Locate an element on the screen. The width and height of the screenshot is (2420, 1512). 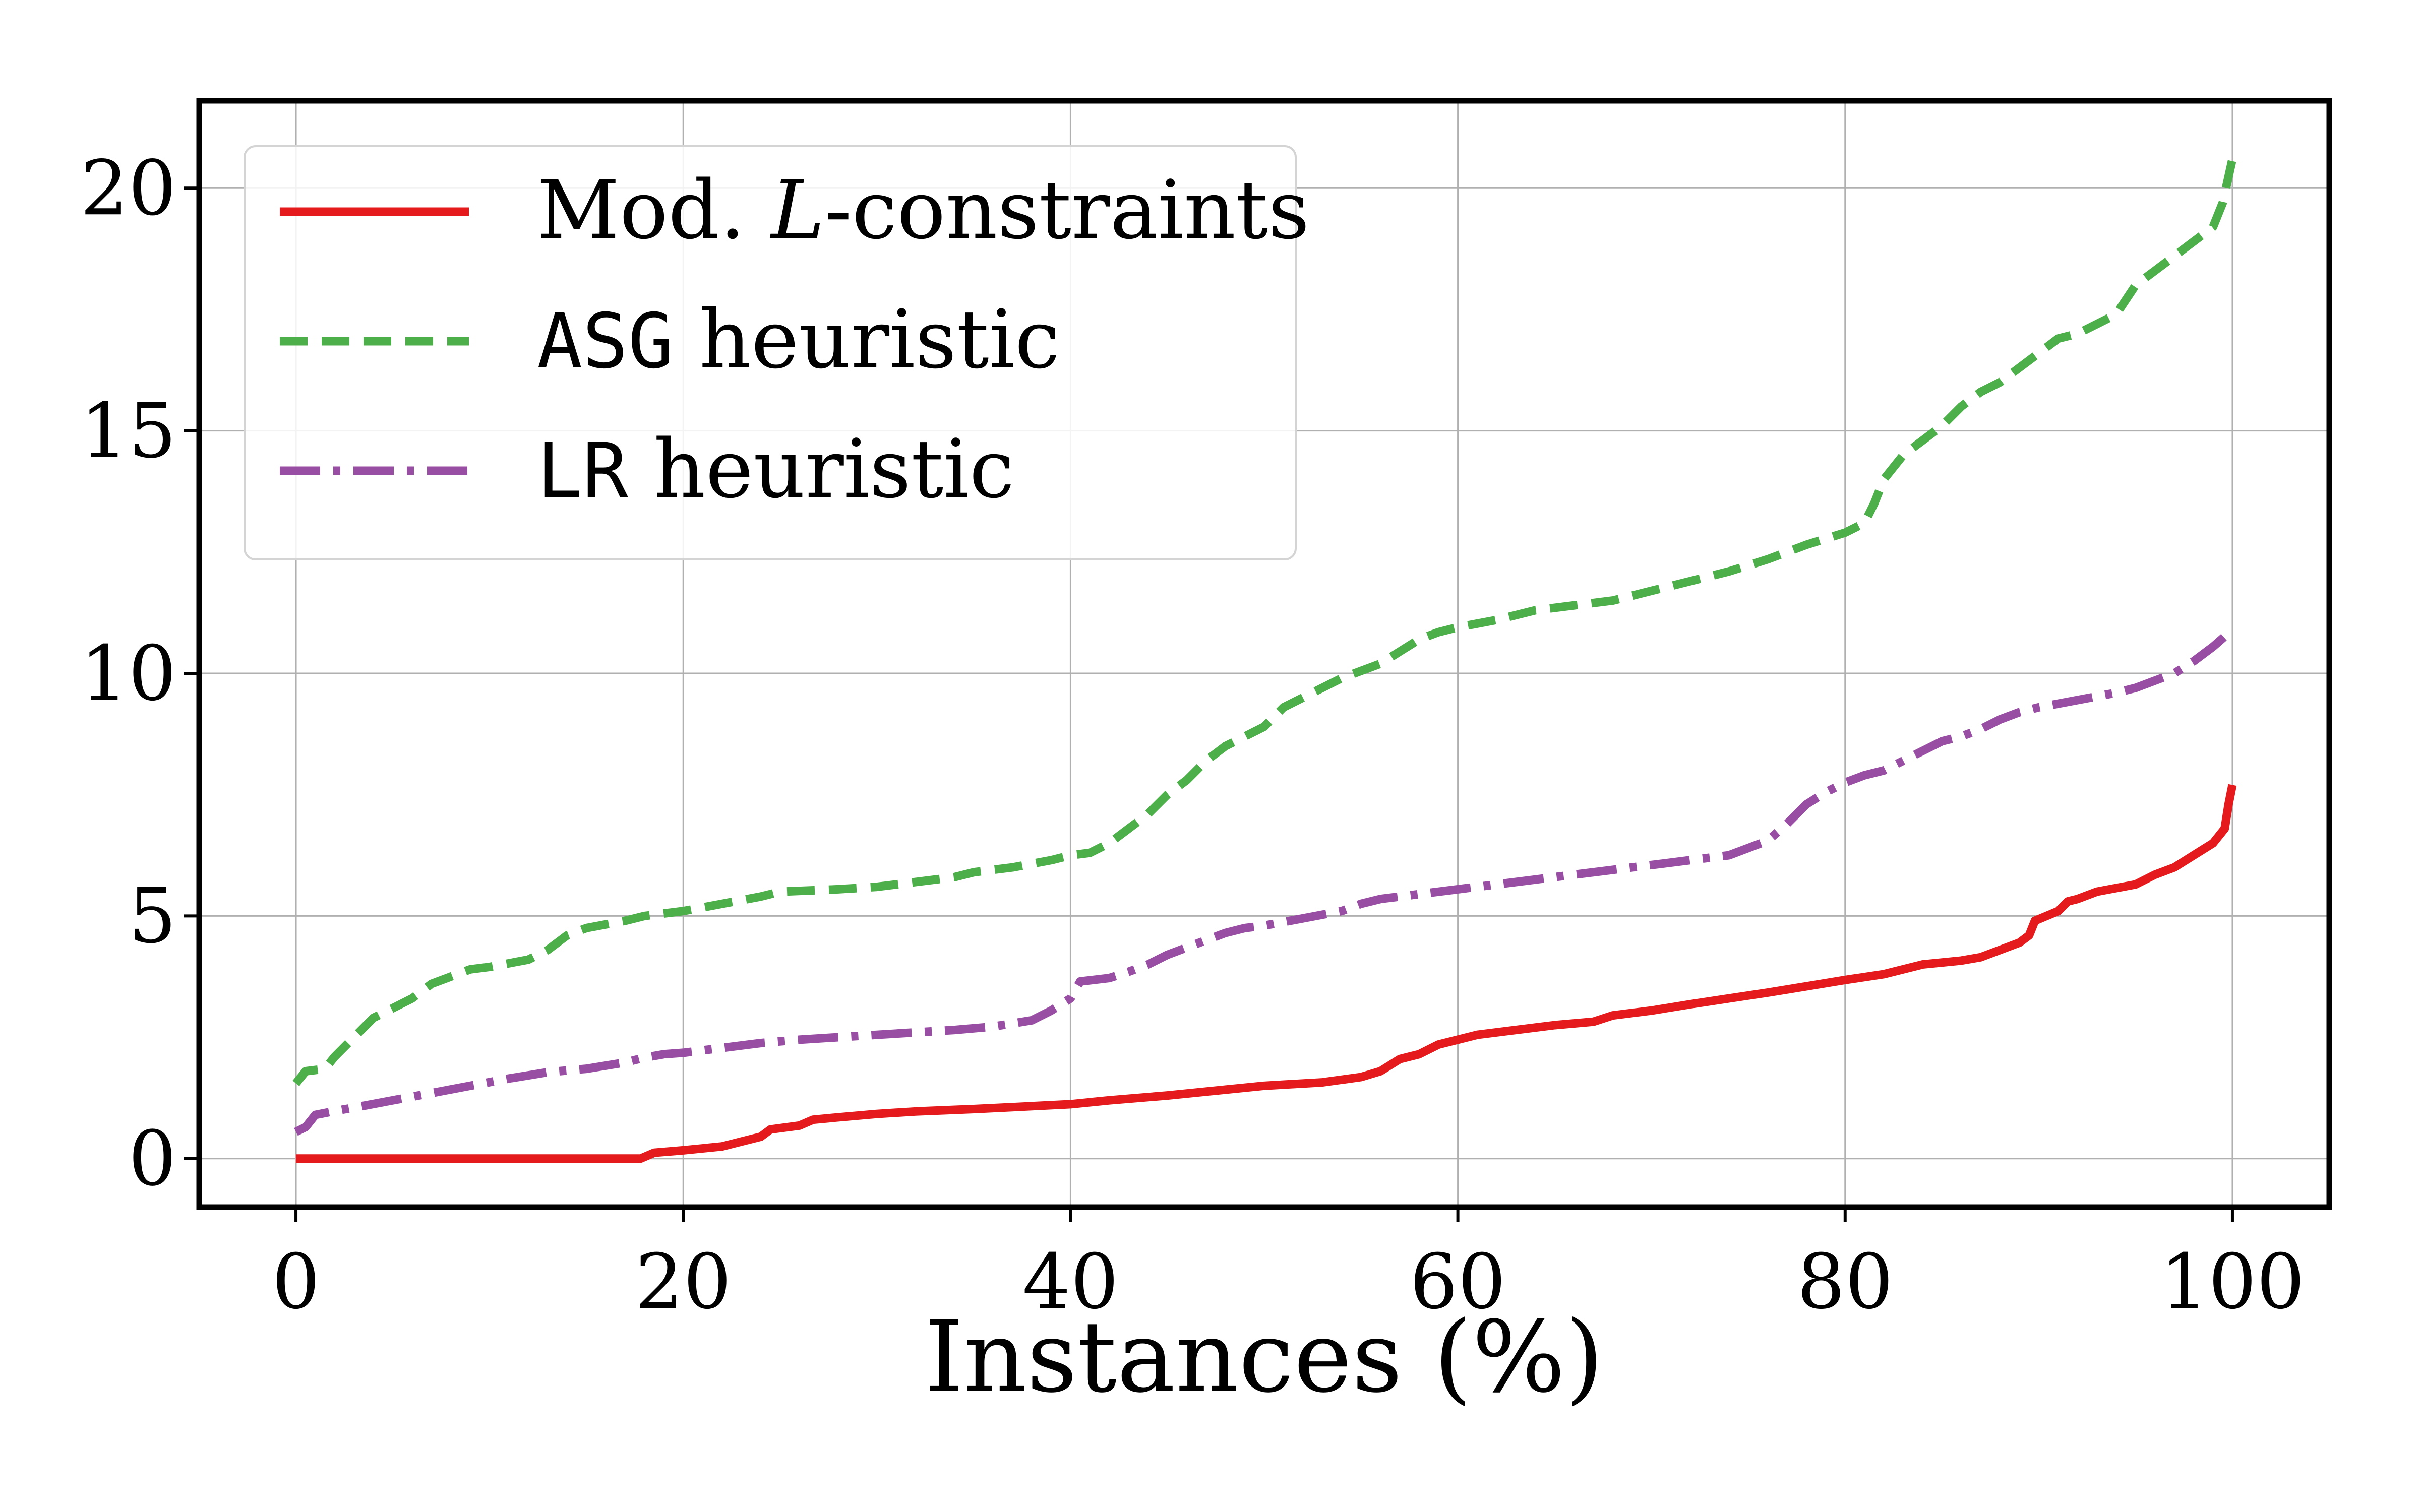
y-tick-label: 0 is located at coordinates (152, 1159).